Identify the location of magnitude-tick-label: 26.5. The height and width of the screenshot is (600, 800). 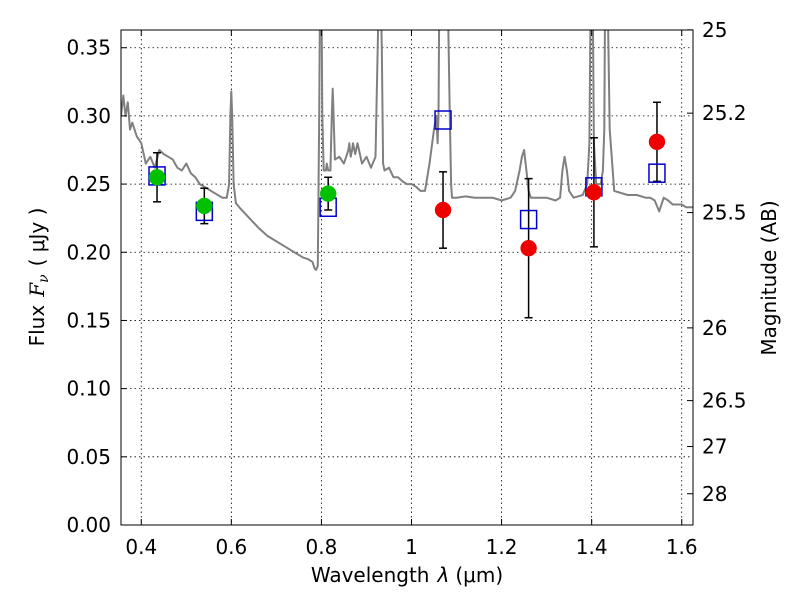
(724, 401).